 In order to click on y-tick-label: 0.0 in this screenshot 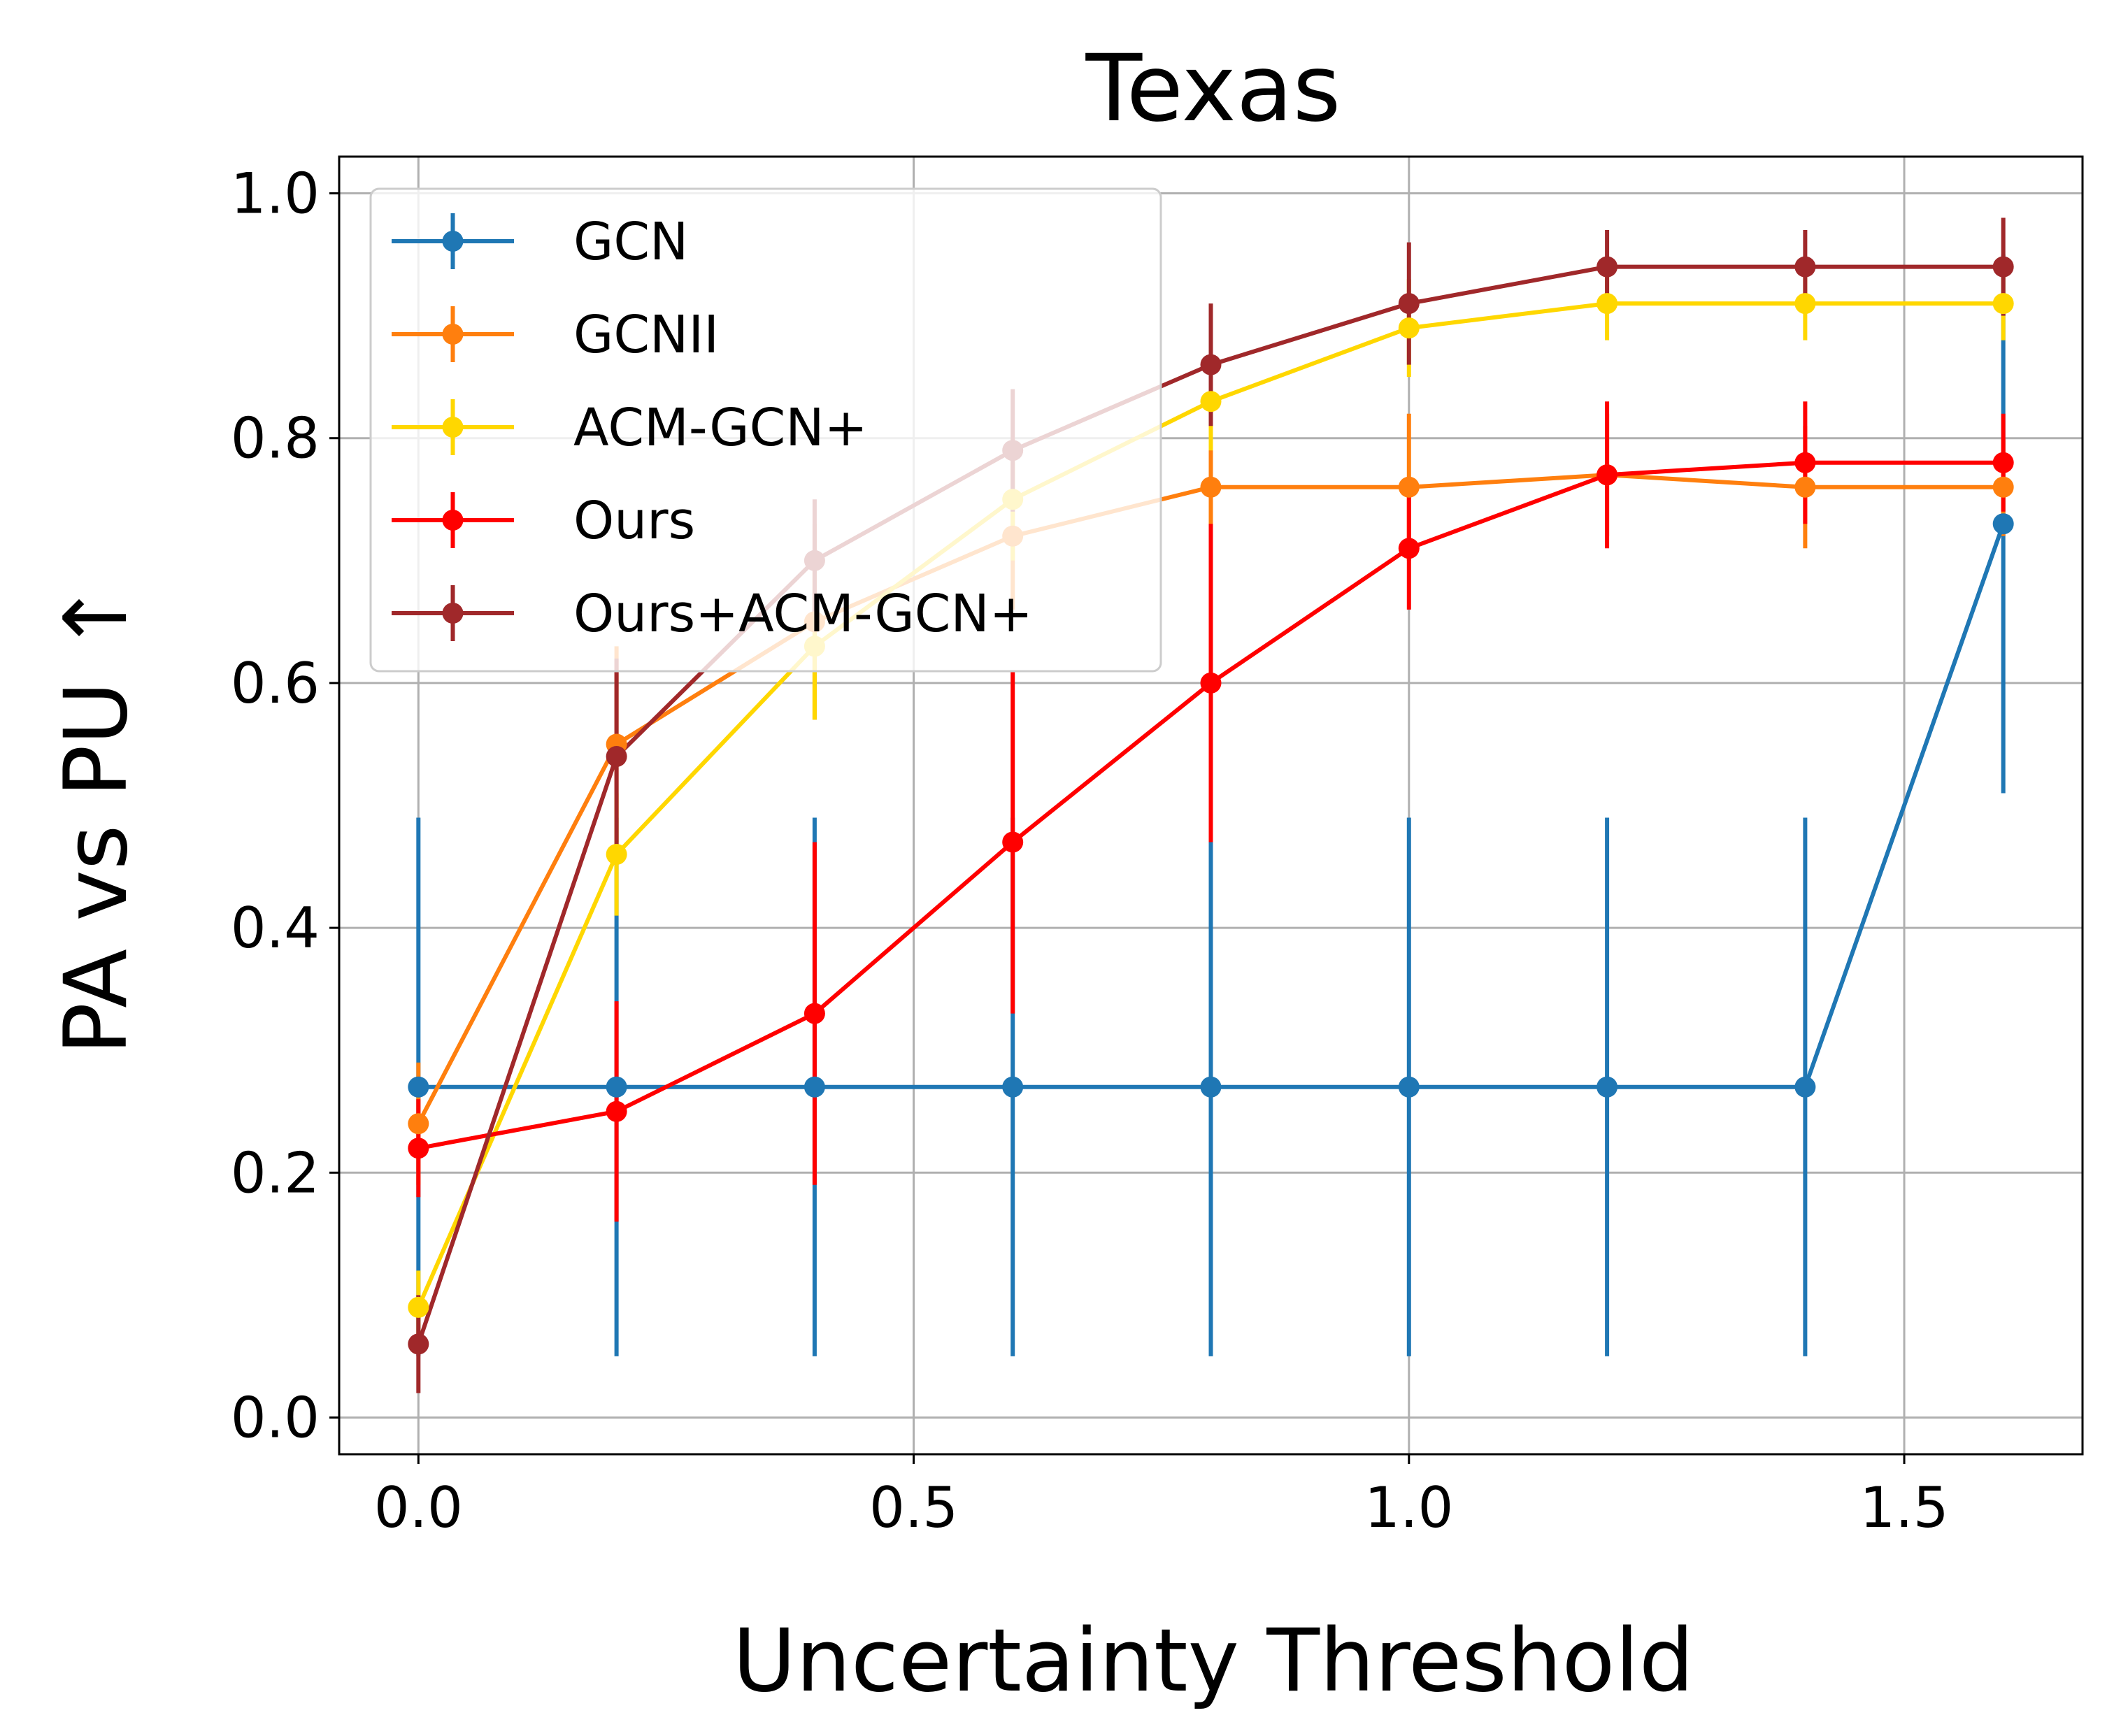, I will do `click(275, 1417)`.